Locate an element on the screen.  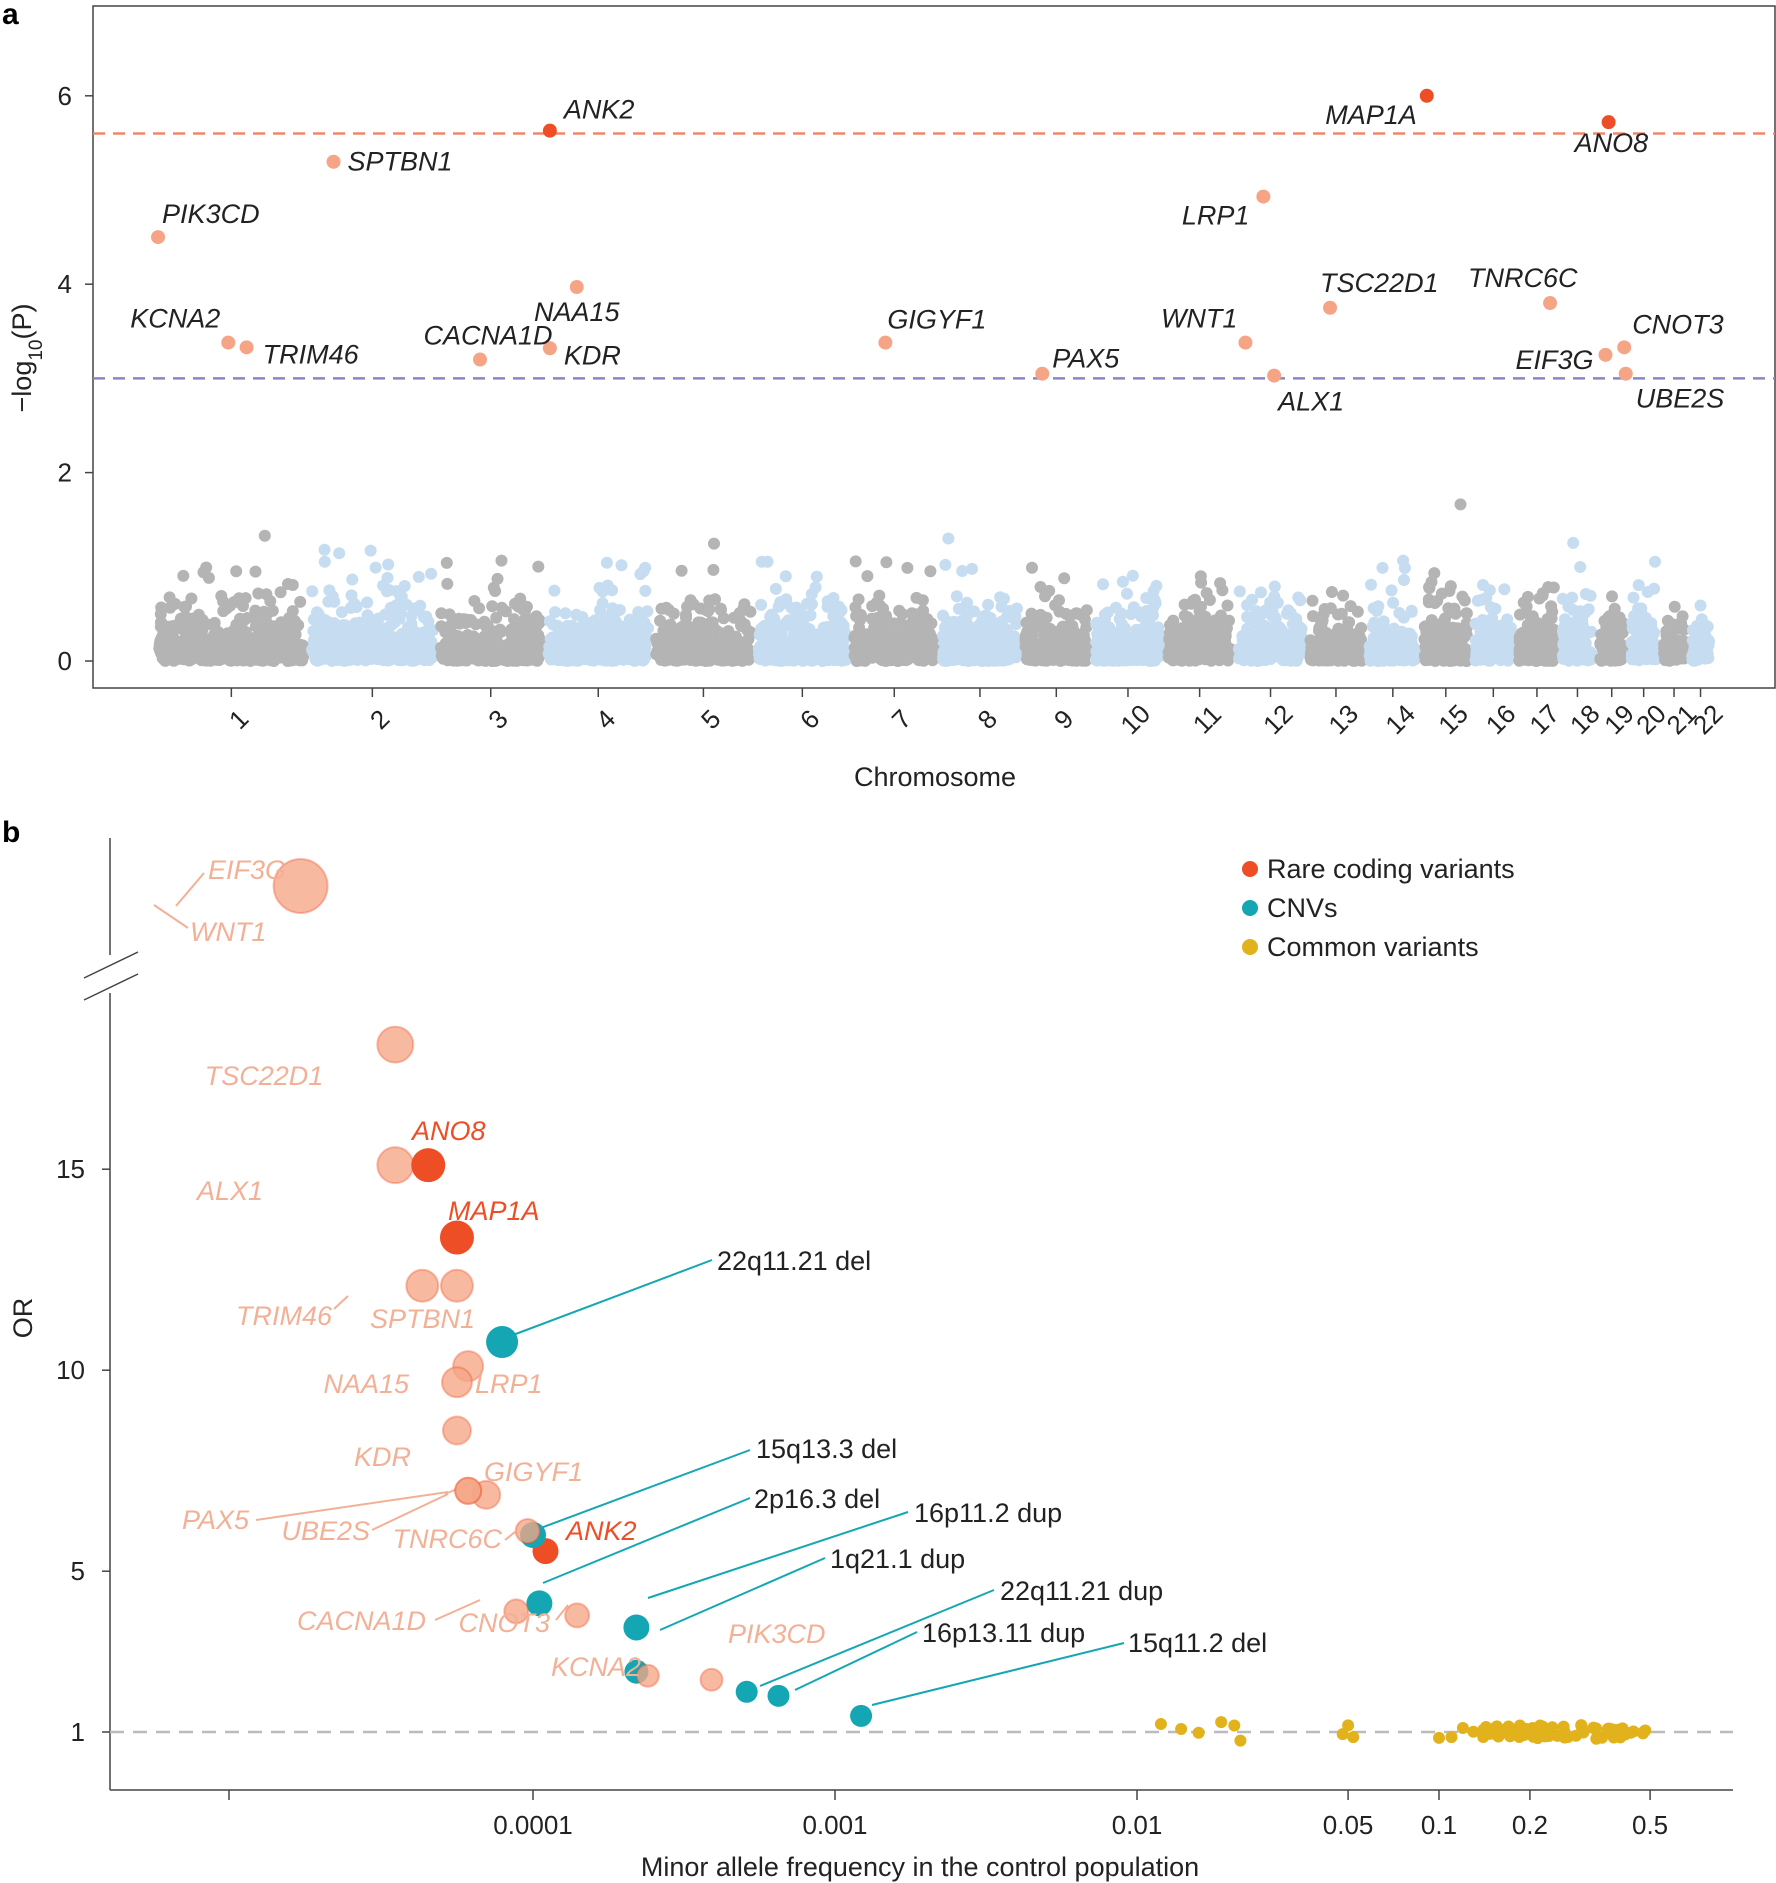
y-tick-label: 0 is located at coordinates (65, 661).